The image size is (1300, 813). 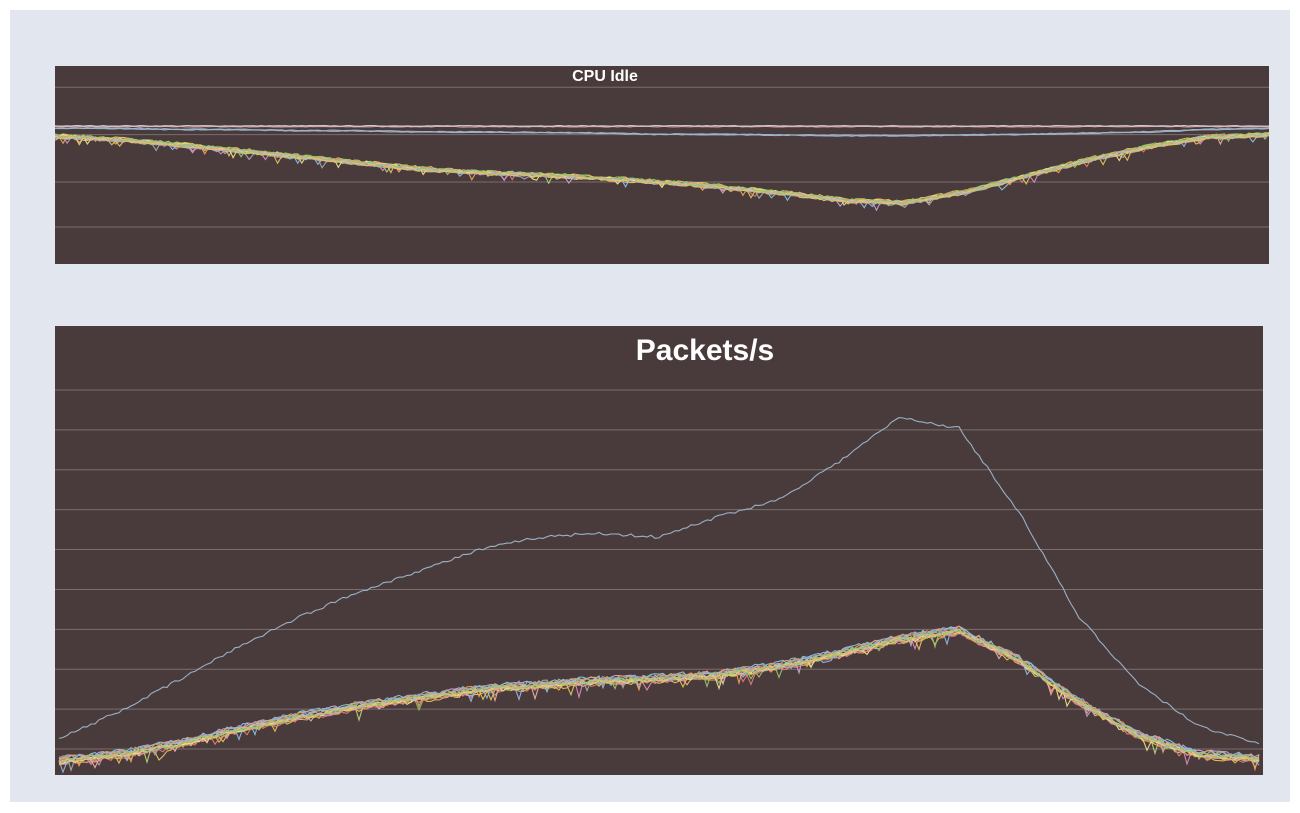 What do you see at coordinates (662, 132) in the screenshot?
I see `series-line-flat-second` at bounding box center [662, 132].